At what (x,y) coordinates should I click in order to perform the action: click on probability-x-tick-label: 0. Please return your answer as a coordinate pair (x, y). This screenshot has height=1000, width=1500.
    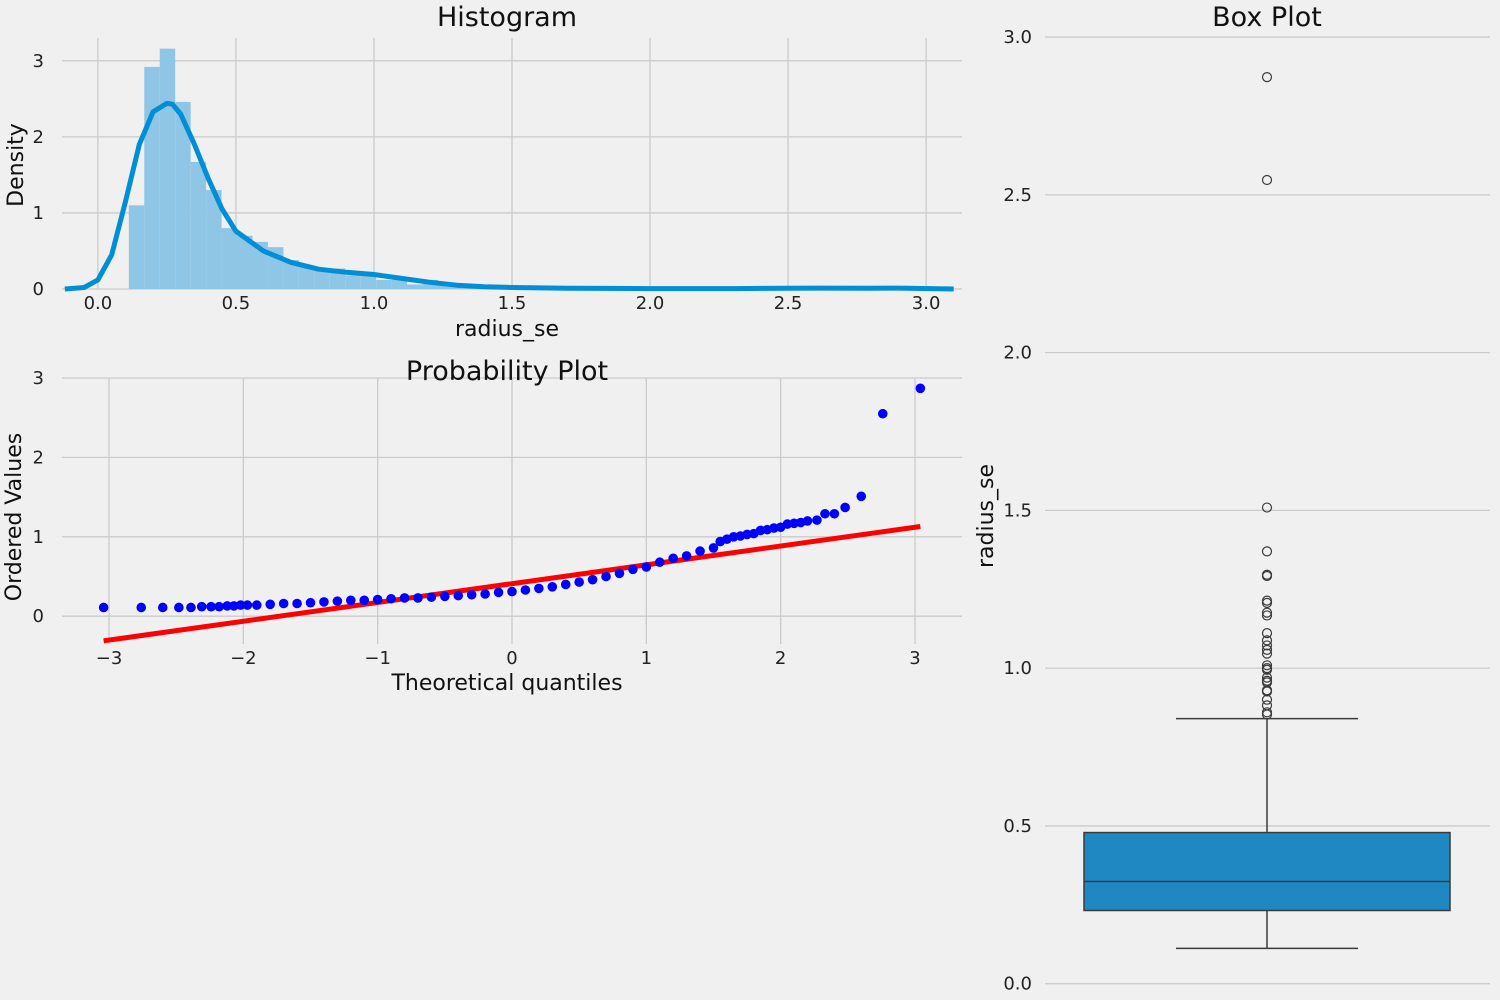
    Looking at the image, I should click on (511, 658).